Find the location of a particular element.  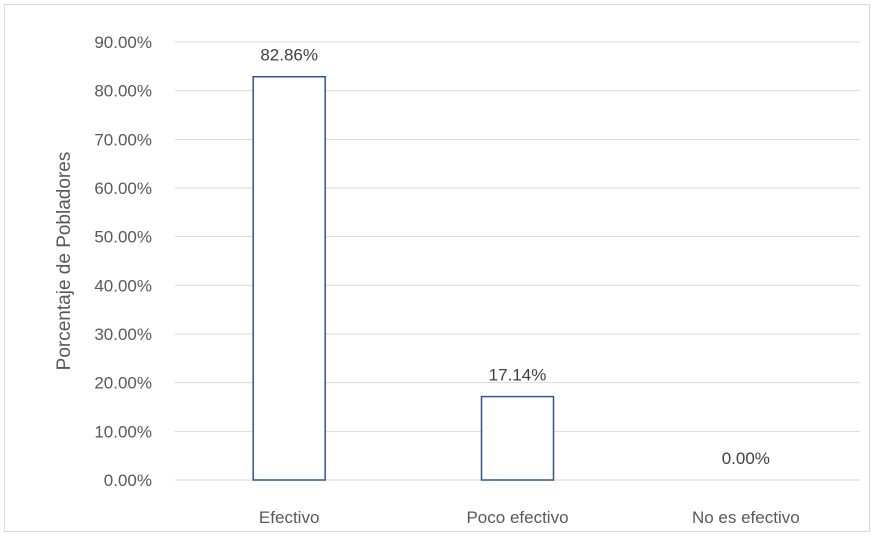

data-label: 17.14% is located at coordinates (518, 375).